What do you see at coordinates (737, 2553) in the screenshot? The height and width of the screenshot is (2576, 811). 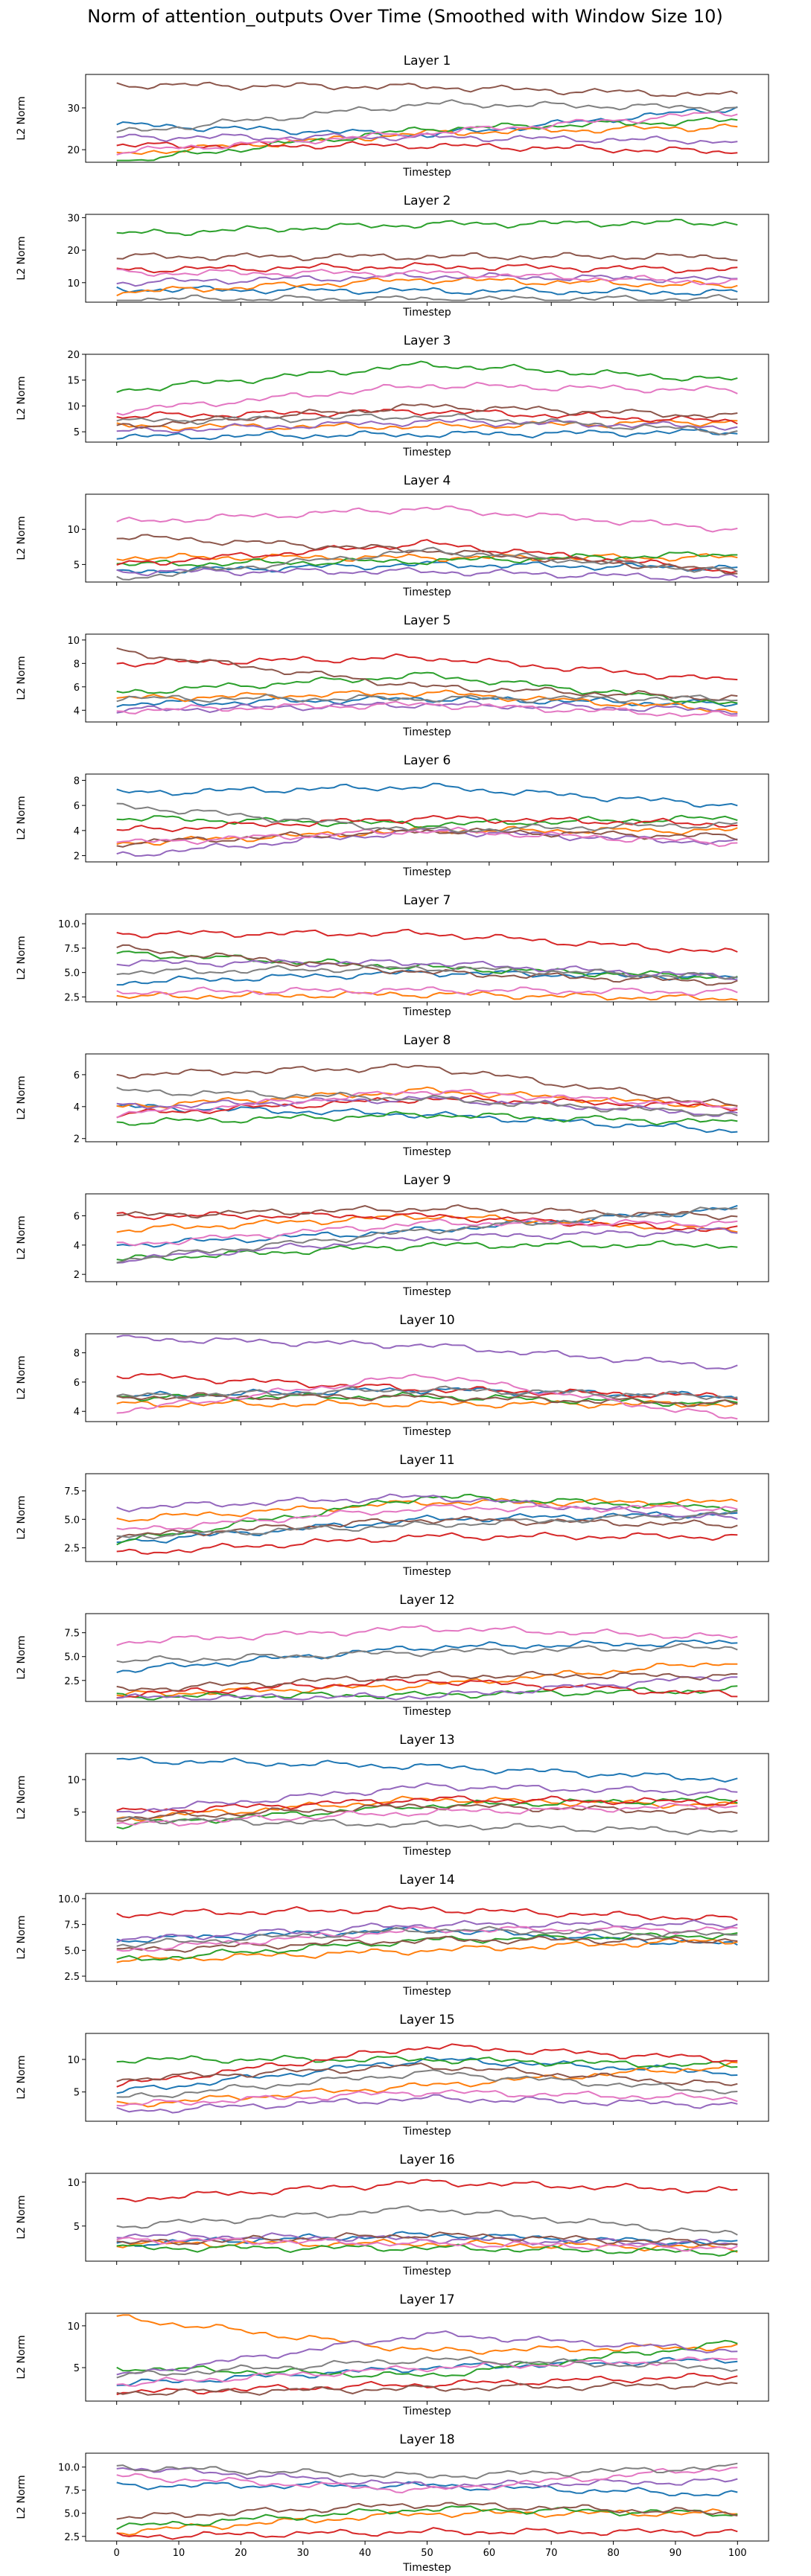 I see `x-tick-label: 100` at bounding box center [737, 2553].